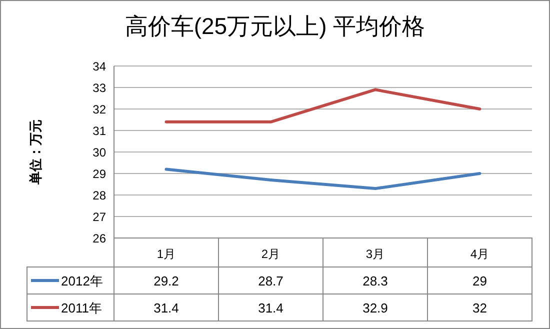  I want to click on y-tick-label: 32, so click(99, 109).